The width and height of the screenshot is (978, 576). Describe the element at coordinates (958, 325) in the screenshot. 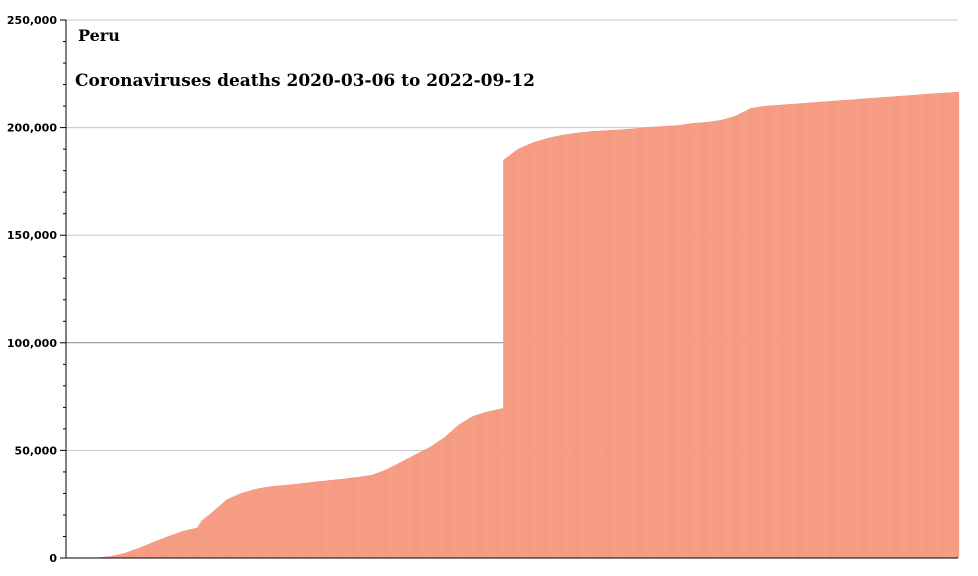

I see `bar` at that location.